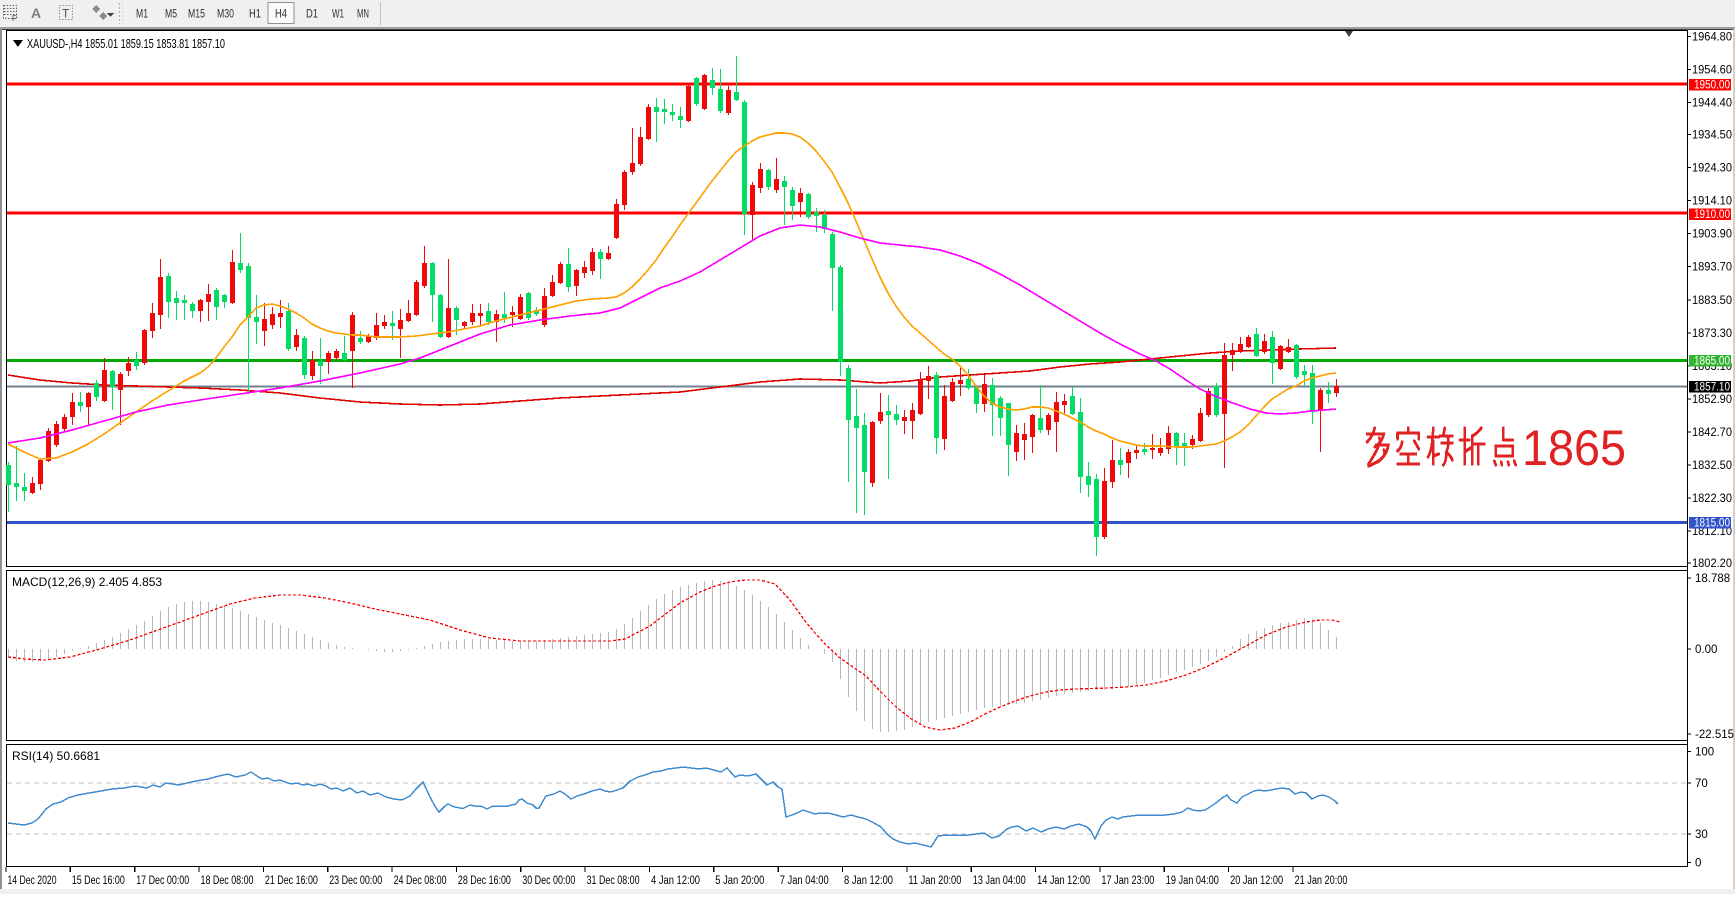 The image size is (1735, 899). What do you see at coordinates (142, 15) in the screenshot?
I see `svg-text: M1` at bounding box center [142, 15].